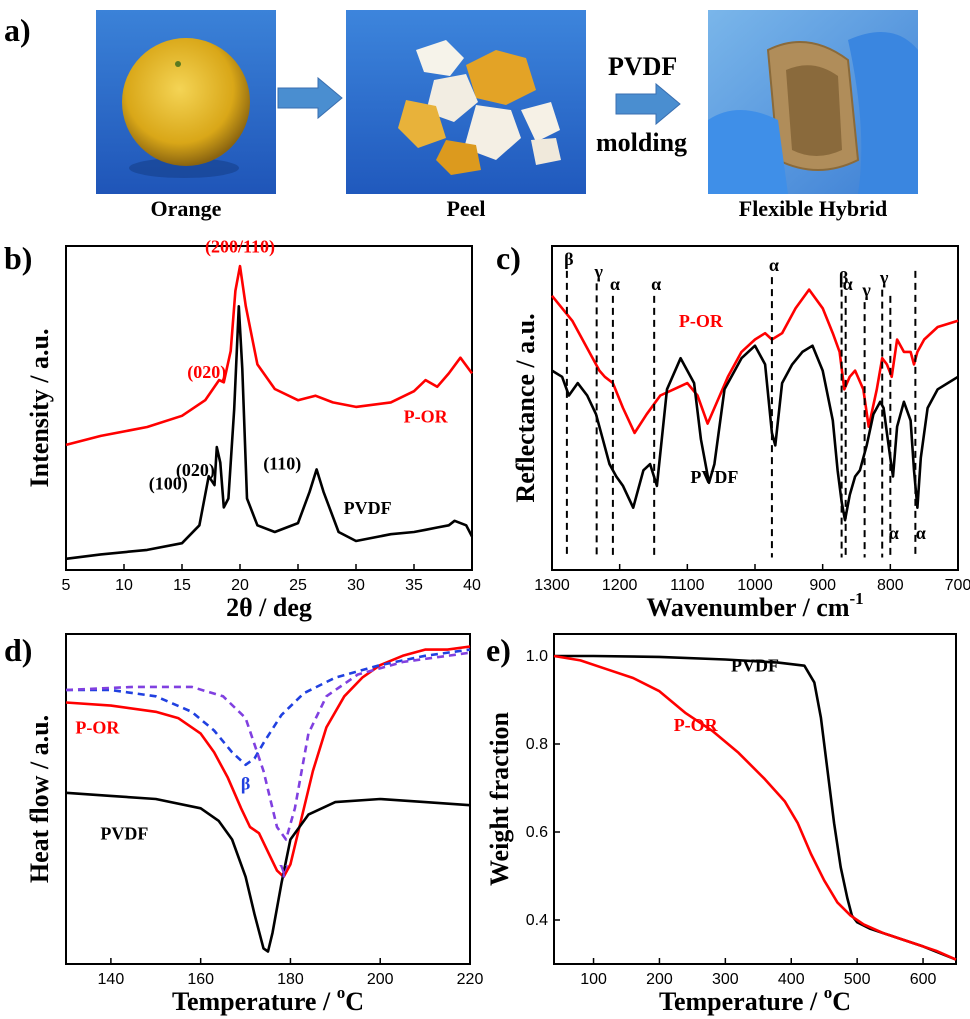 This screenshot has height=1019, width=970. I want to click on b-x-axis-label: 2θ / deg, so click(269, 607).